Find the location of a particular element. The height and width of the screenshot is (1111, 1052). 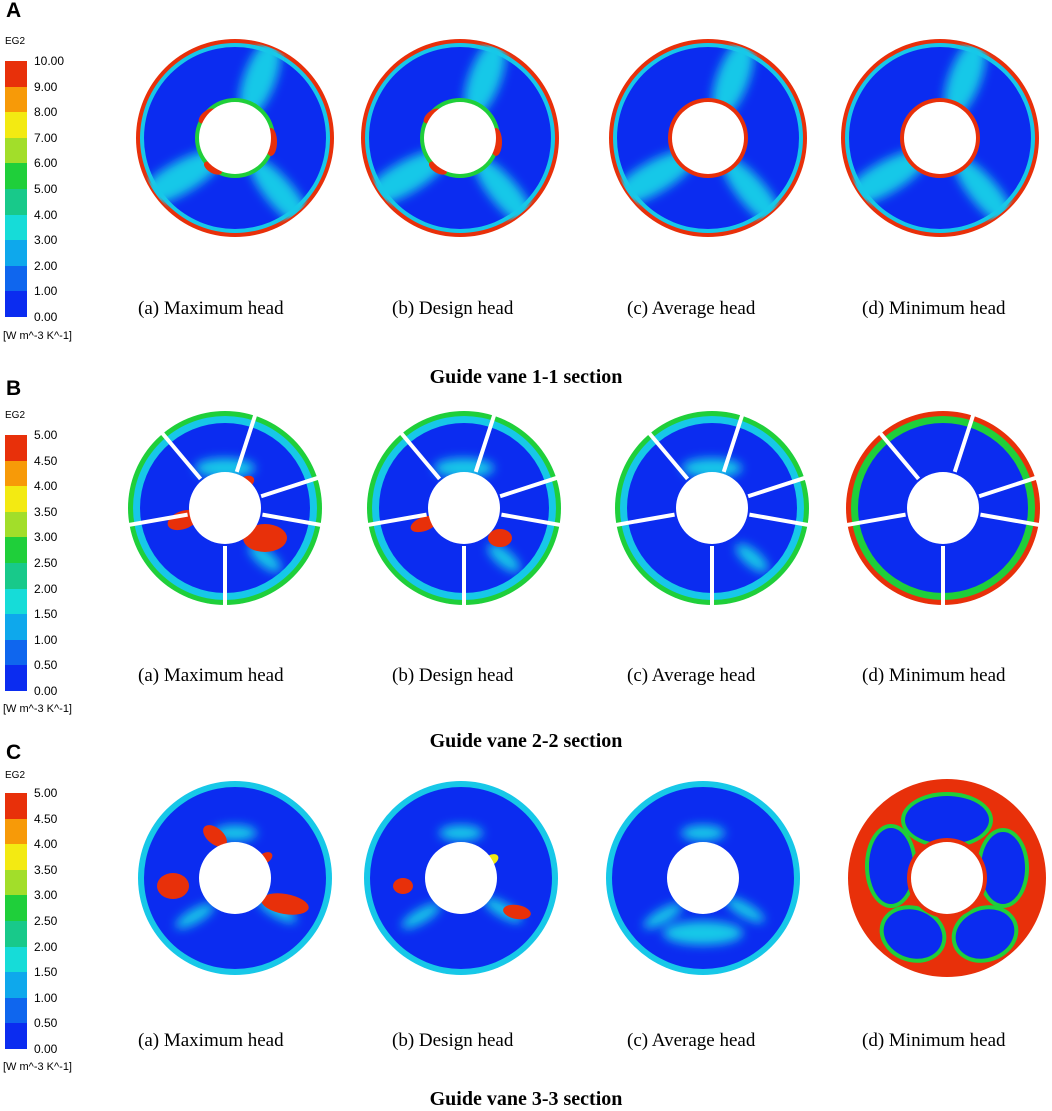

panel-letter: A is located at coordinates (14, 11).